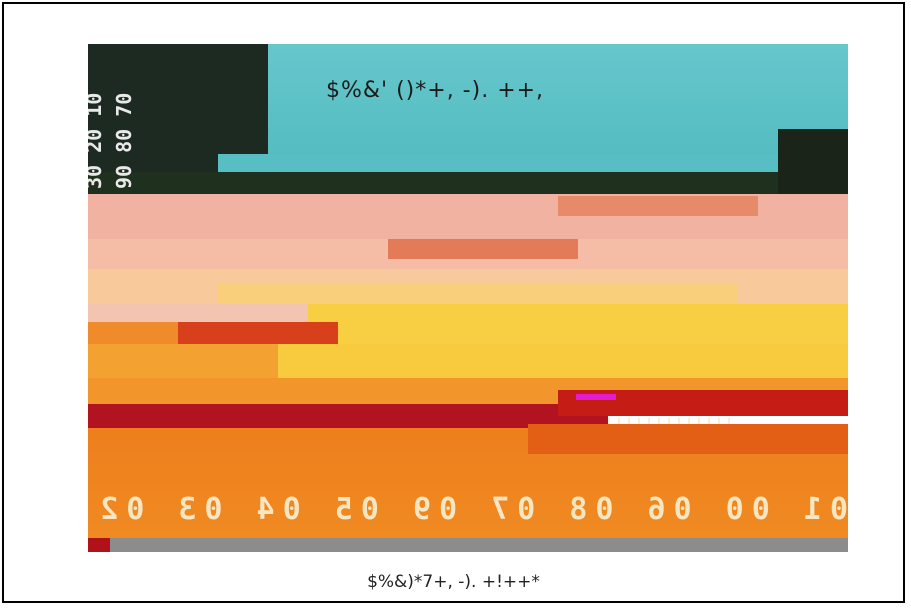  I want to click on dark-strip, so click(468, 183).